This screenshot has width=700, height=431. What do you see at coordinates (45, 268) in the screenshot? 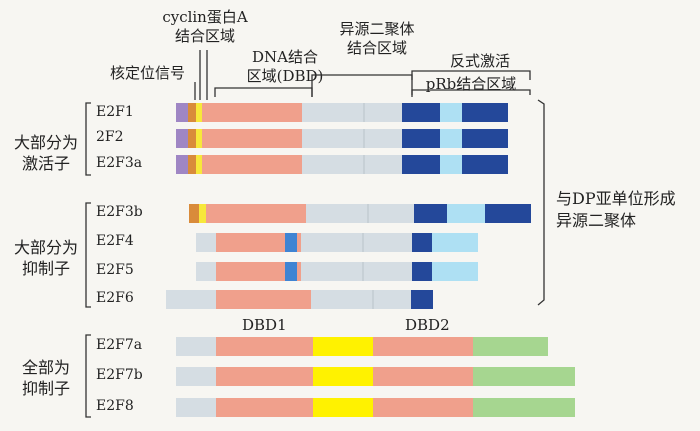
I see `group-label-repressors-line2: 抑制子` at bounding box center [45, 268].